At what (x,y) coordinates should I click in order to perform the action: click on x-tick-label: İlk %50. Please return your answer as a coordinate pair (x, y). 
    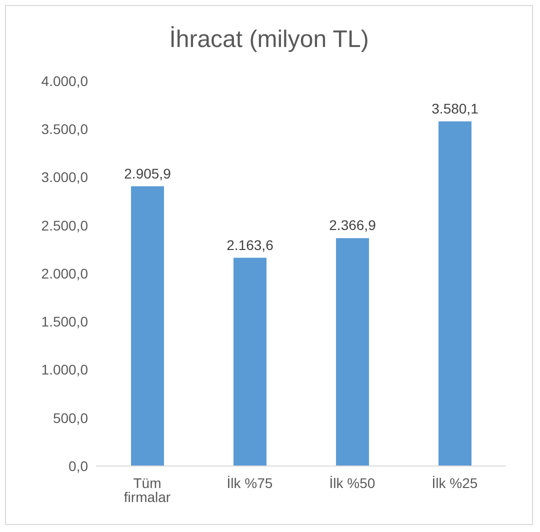
    Looking at the image, I should click on (352, 482).